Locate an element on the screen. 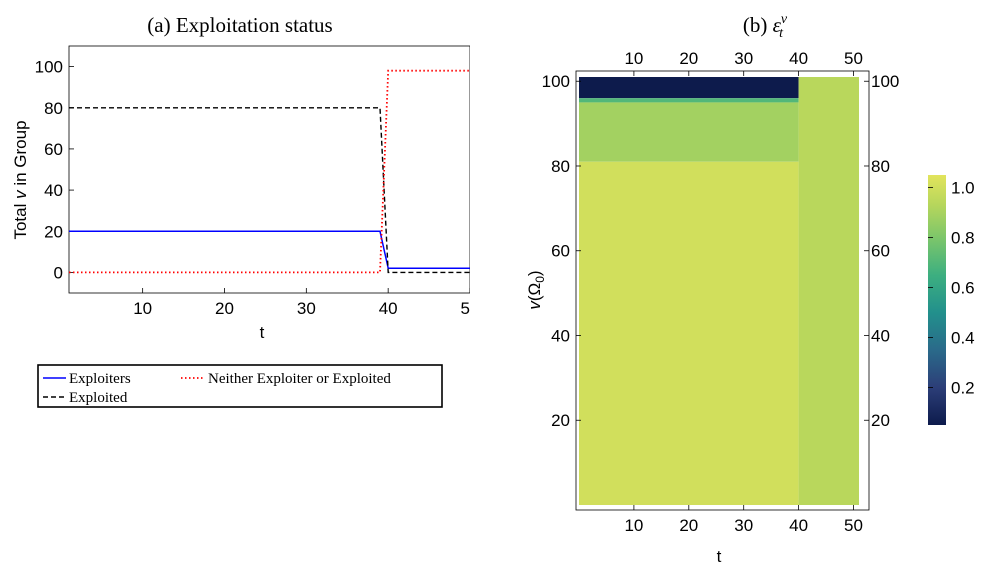 The height and width of the screenshot is (566, 989). x-tick-label: 10 is located at coordinates (142, 308).